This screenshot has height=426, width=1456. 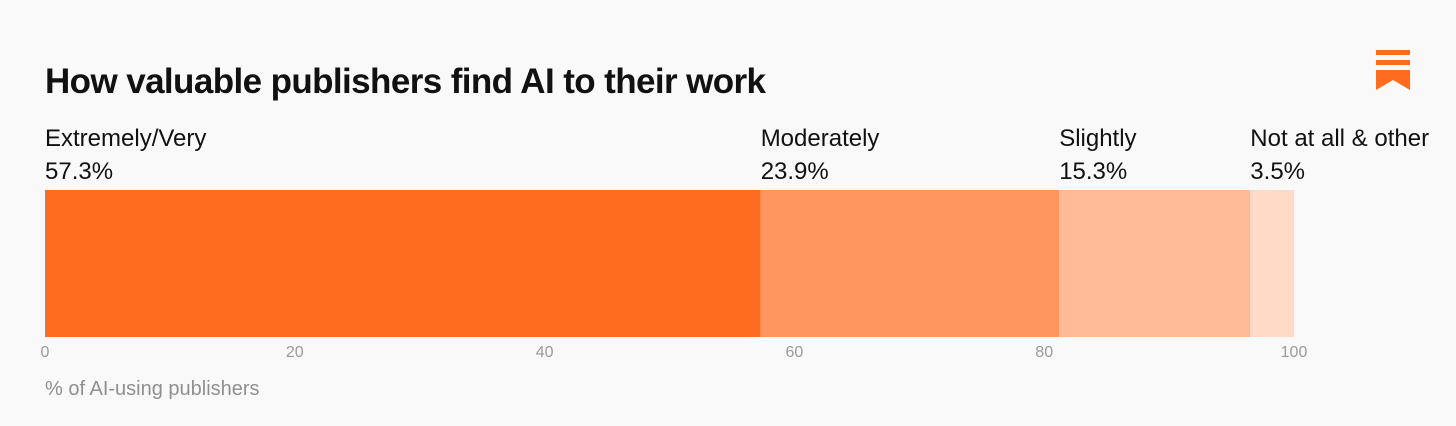 What do you see at coordinates (1339, 138) in the screenshot?
I see `segment-label-3: Not at all & other` at bounding box center [1339, 138].